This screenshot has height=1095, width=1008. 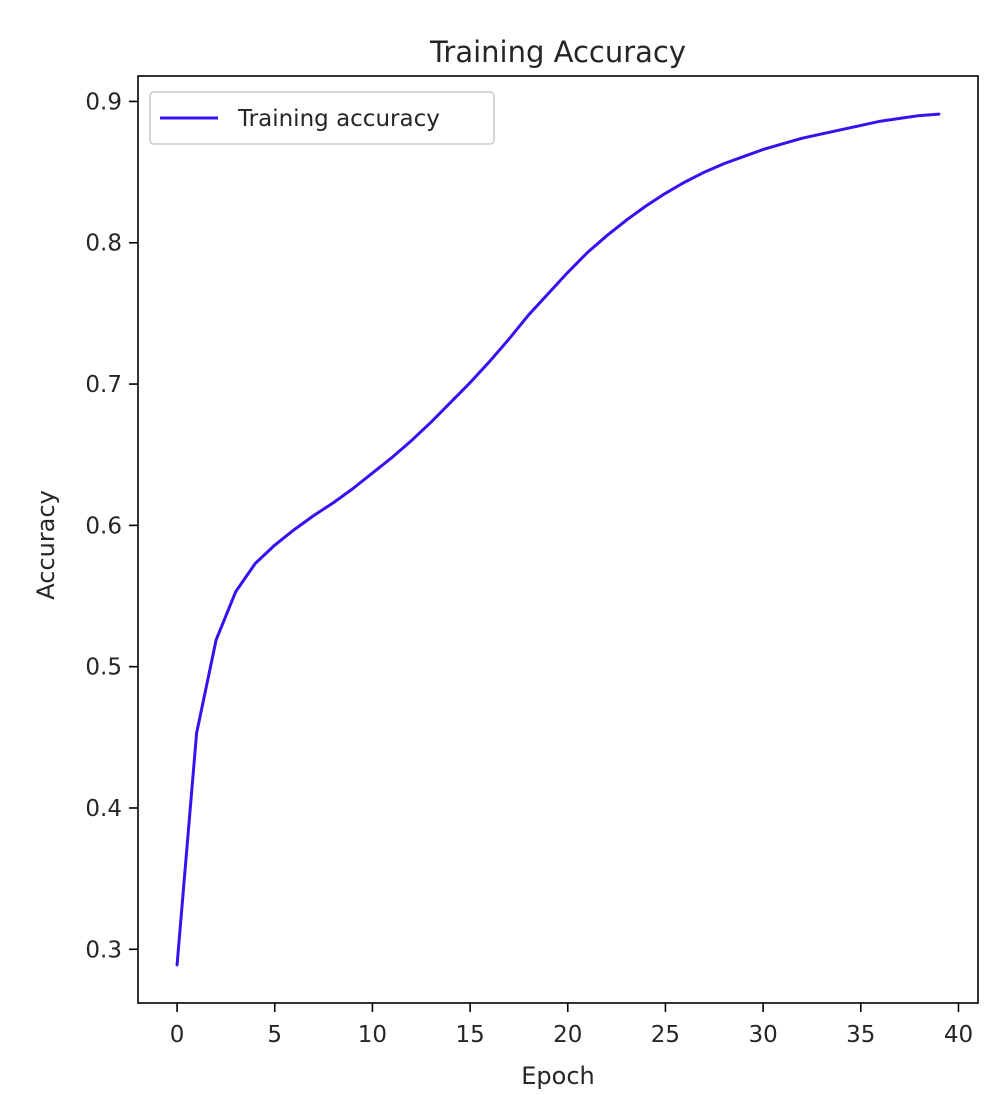 What do you see at coordinates (338, 119) in the screenshot?
I see `legend-entry-label: Training accuracy` at bounding box center [338, 119].